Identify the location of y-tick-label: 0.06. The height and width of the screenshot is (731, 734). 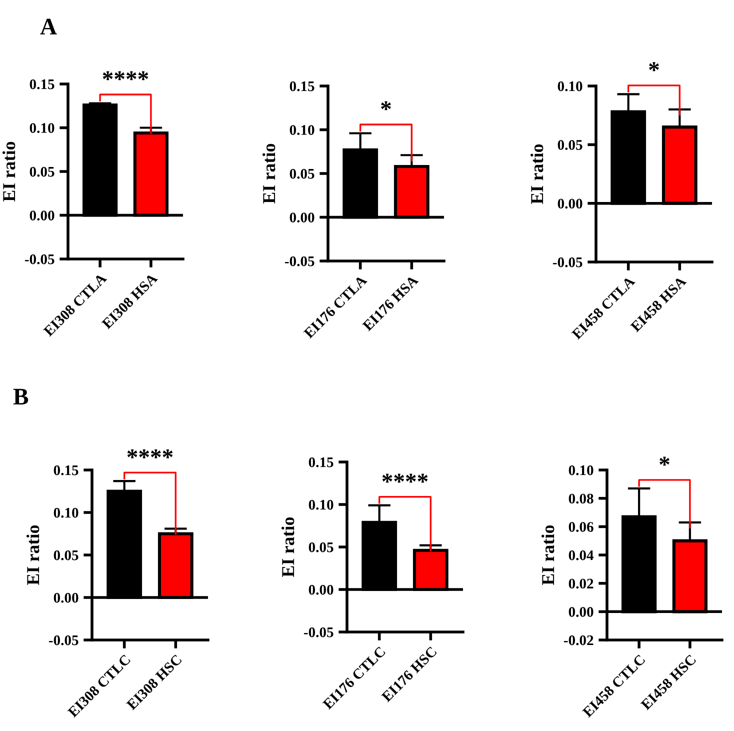
(581, 527).